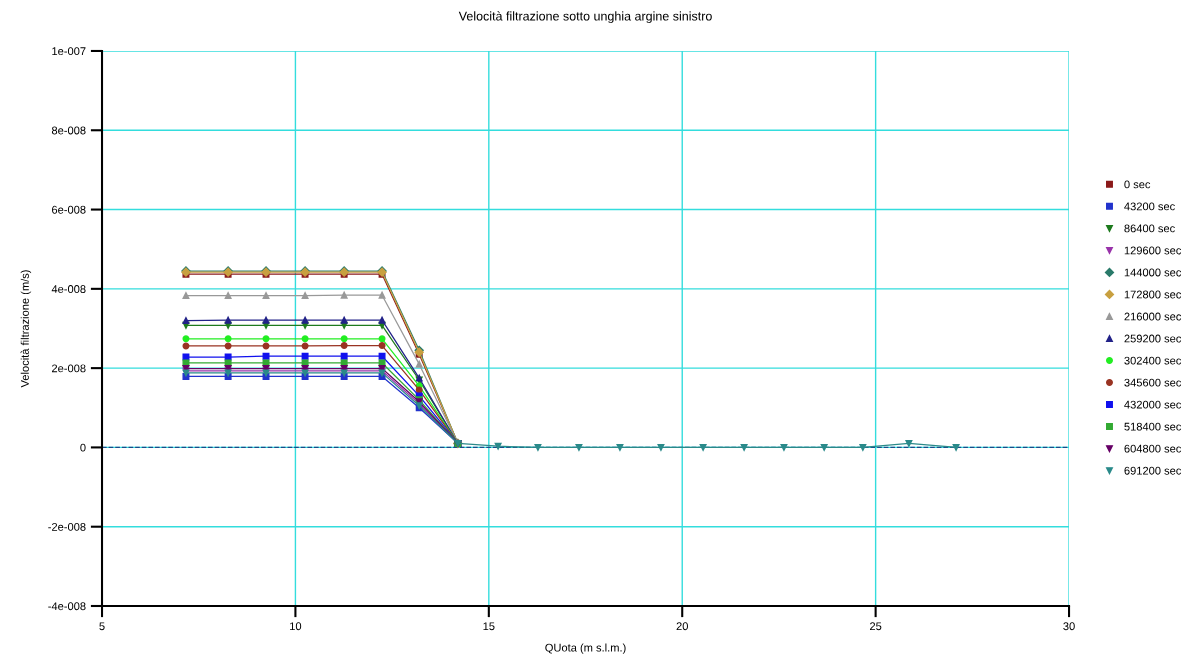  What do you see at coordinates (102, 626) in the screenshot?
I see `x-tick-label: 5` at bounding box center [102, 626].